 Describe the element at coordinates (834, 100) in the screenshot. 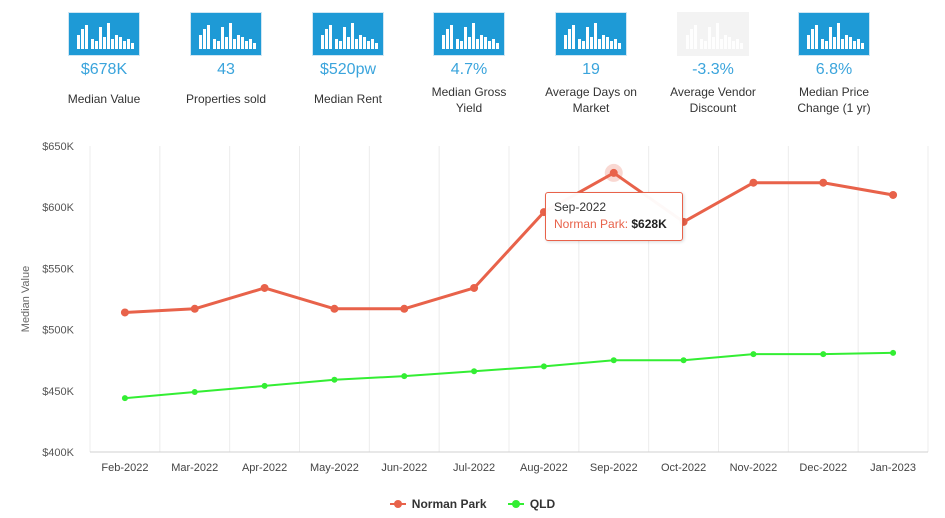

I see `stat-label: Median Price Change (1 yr)` at that location.